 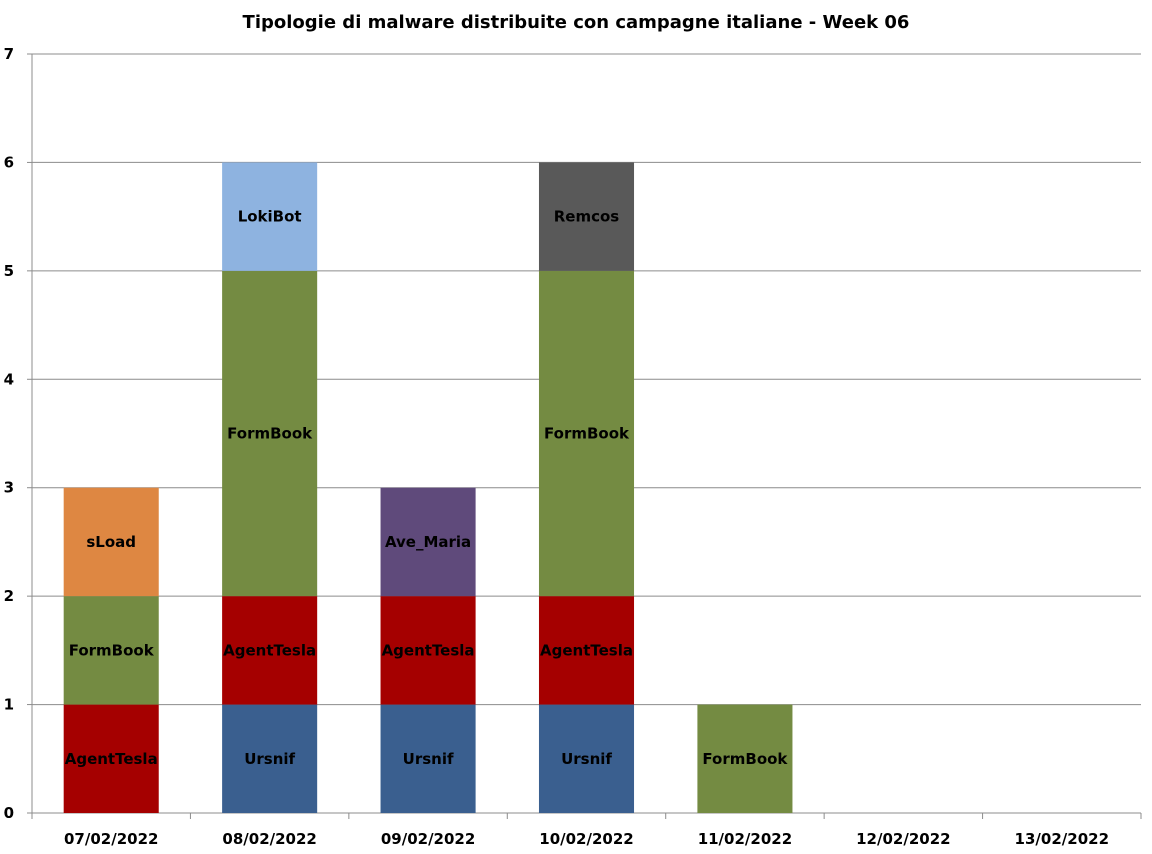 I want to click on bar-segment-label: Remcos, so click(x=587, y=217).